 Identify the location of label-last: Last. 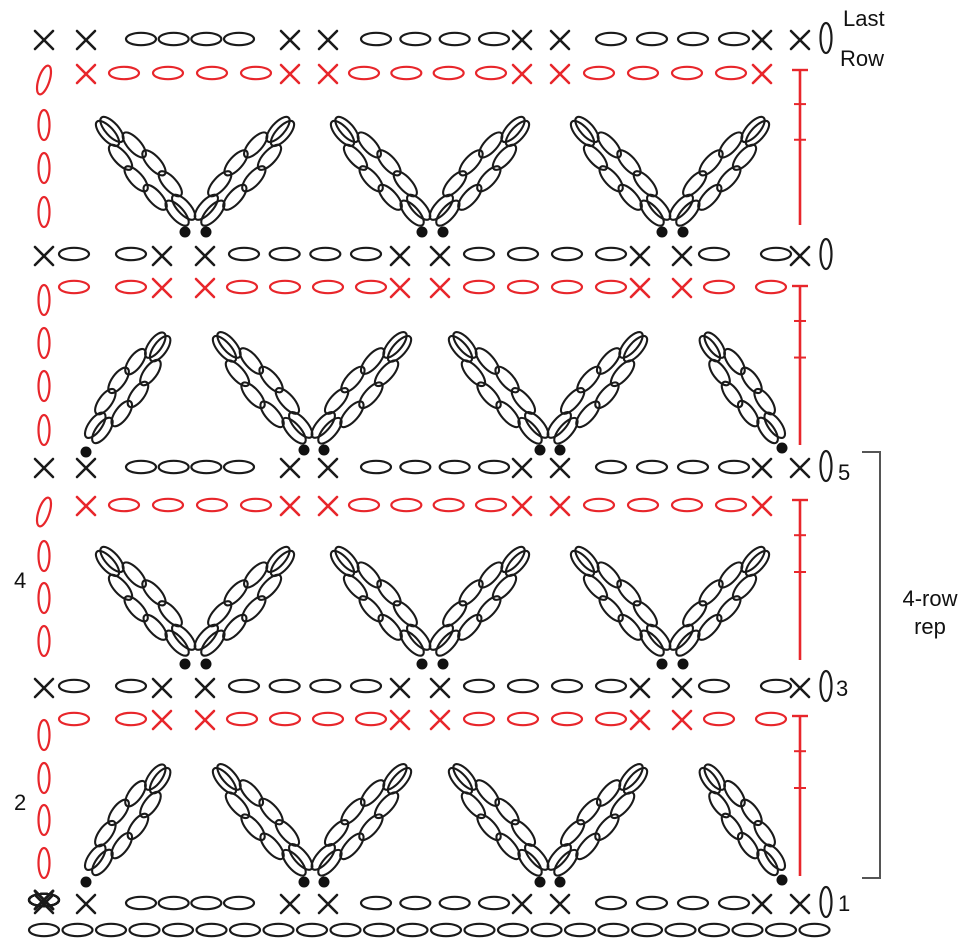
(864, 18).